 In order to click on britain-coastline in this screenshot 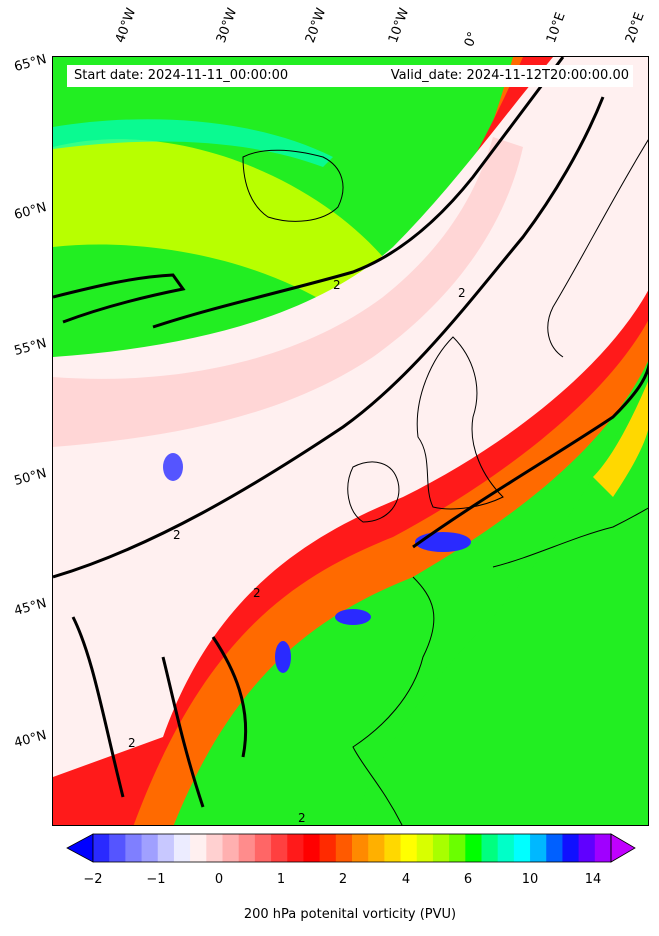, I will do `click(460, 423)`.